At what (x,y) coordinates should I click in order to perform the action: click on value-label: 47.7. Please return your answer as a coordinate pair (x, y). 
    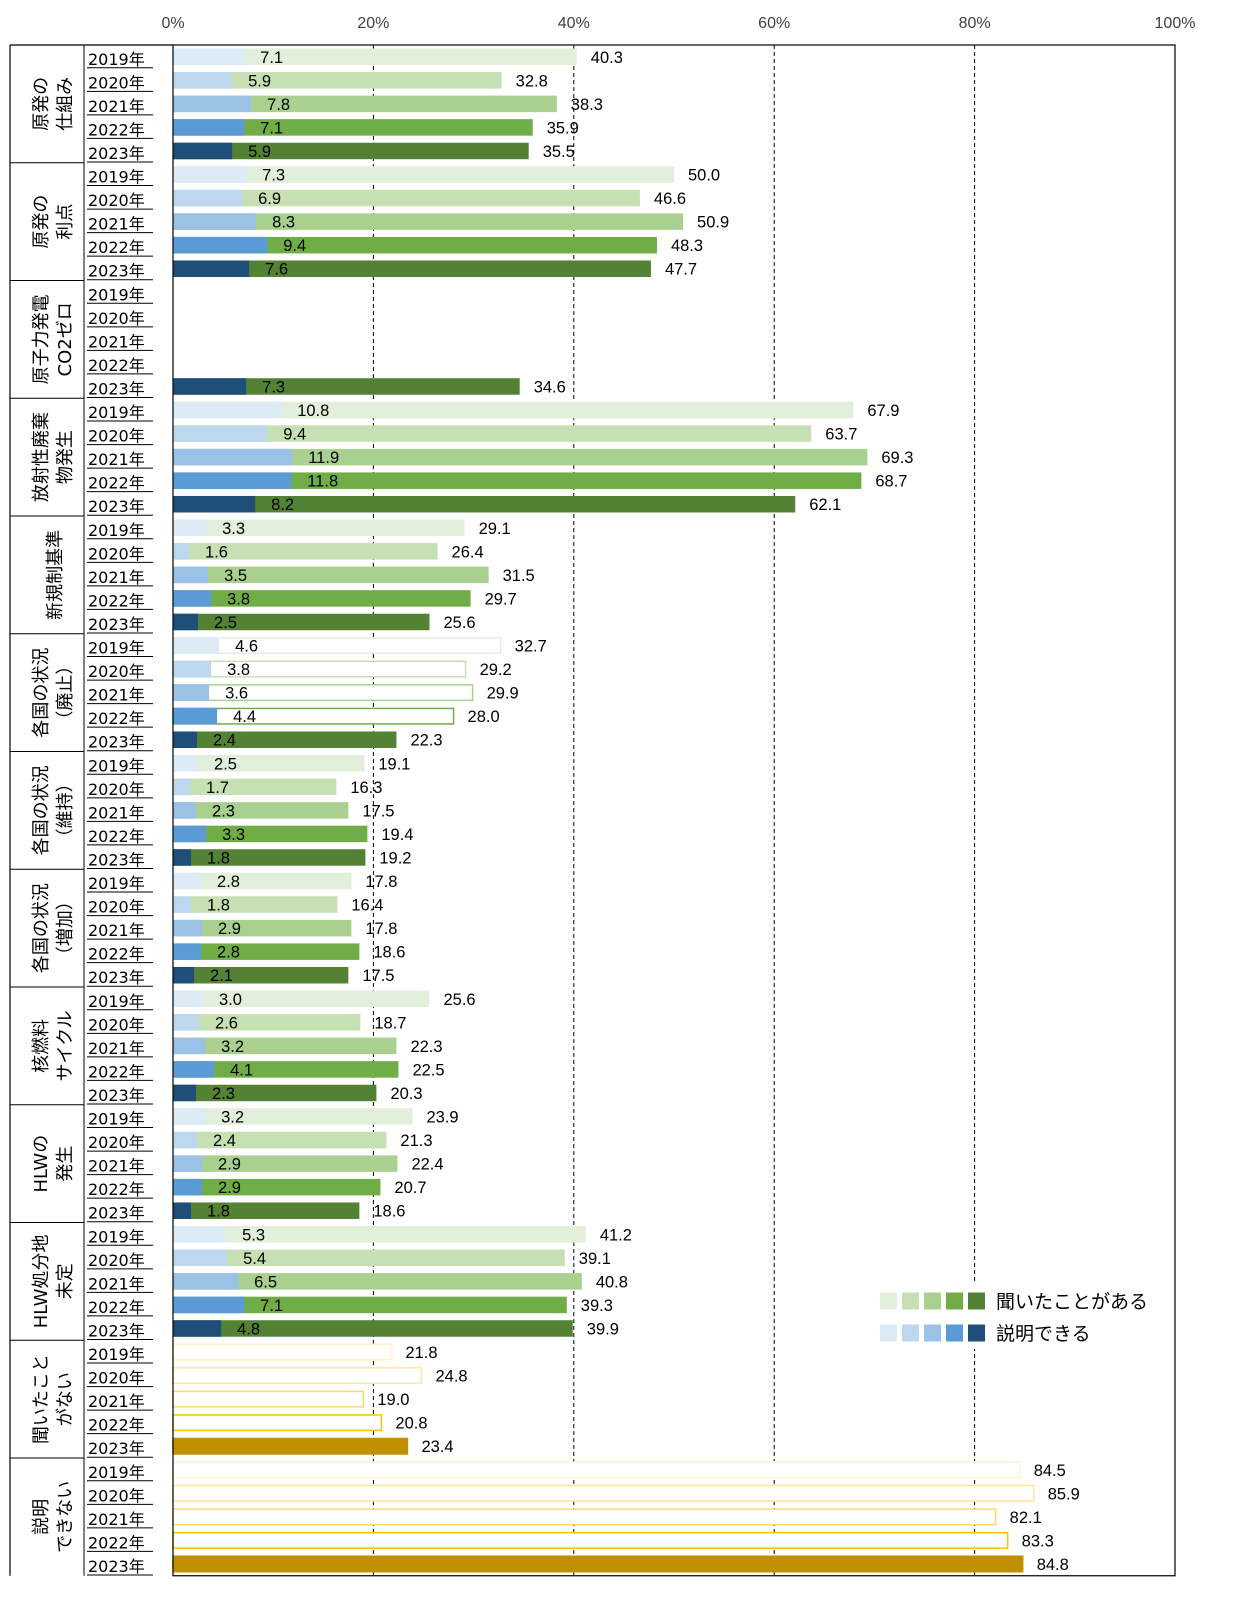
    Looking at the image, I should click on (681, 270).